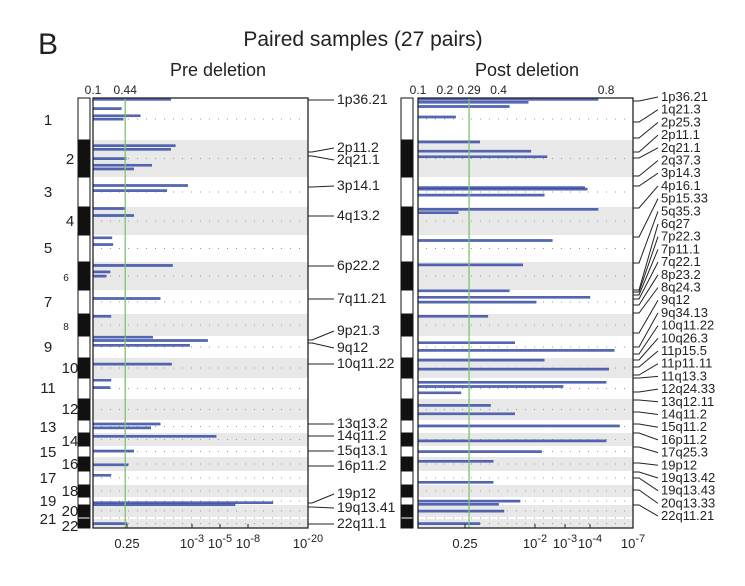  What do you see at coordinates (542, 539) in the screenshot?
I see `tick-exponent: -2` at bounding box center [542, 539].